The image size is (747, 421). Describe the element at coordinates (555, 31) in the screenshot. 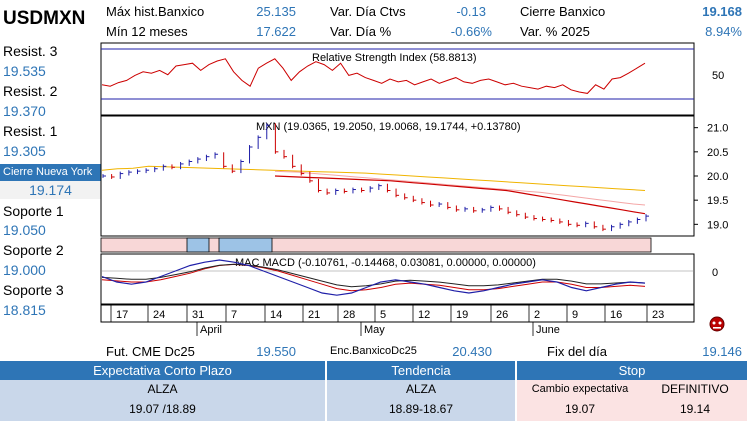

I see `var-2025-label: Var. % 2025` at that location.